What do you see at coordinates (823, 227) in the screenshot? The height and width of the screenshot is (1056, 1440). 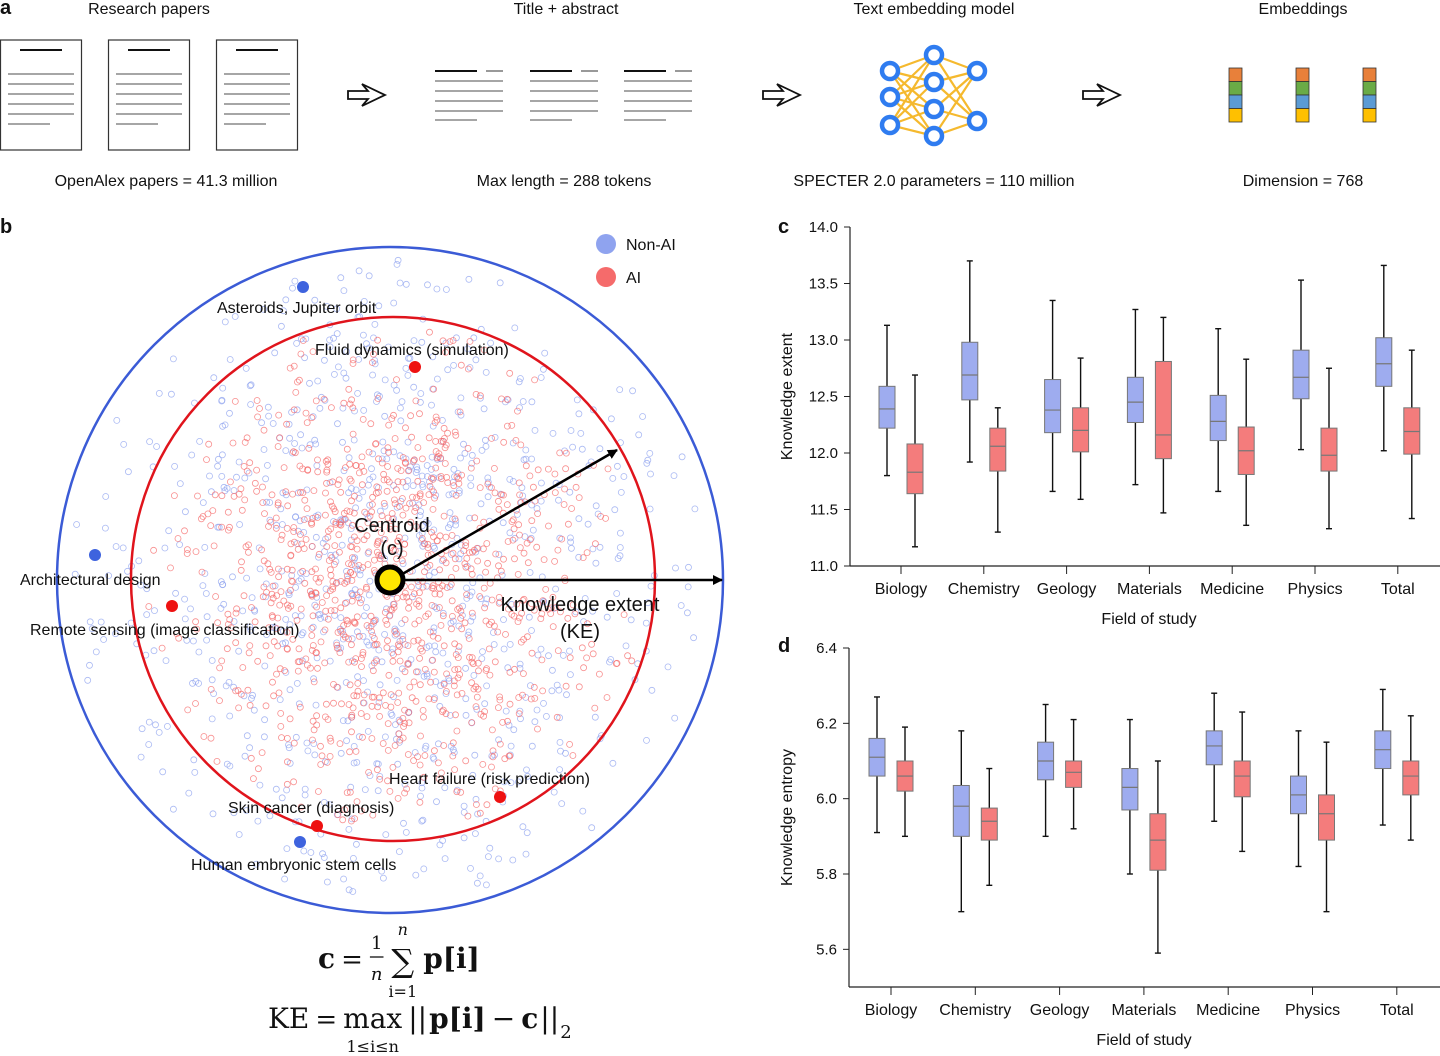 I see `y-tick-label: 14.0` at bounding box center [823, 227].